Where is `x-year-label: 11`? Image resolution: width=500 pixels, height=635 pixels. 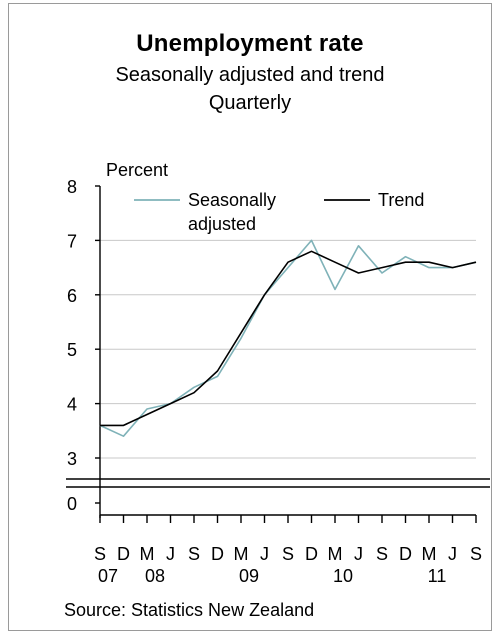 x-year-label: 11 is located at coordinates (437, 576).